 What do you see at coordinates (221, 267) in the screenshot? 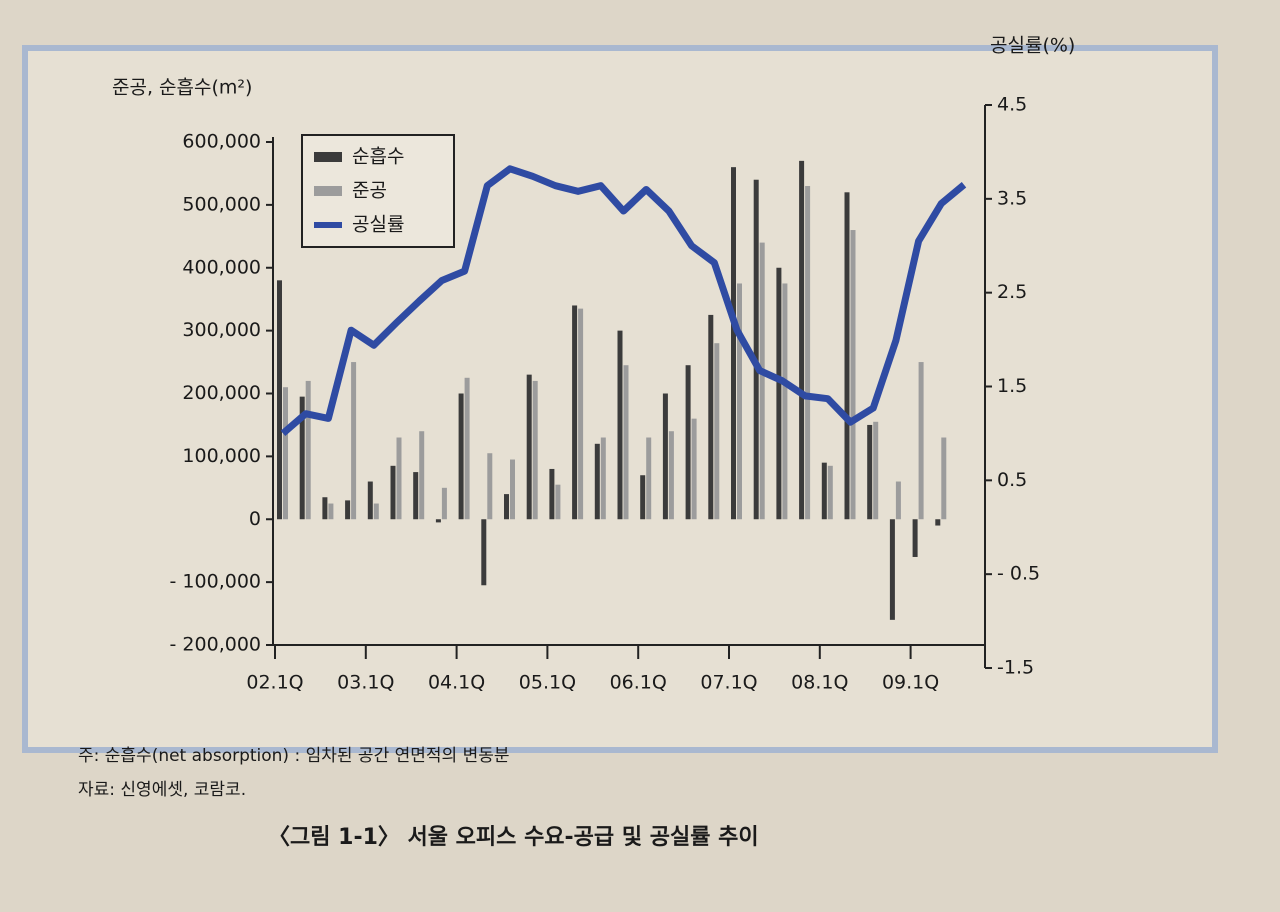
I see `y-tick-label: 400,000` at bounding box center [221, 267].